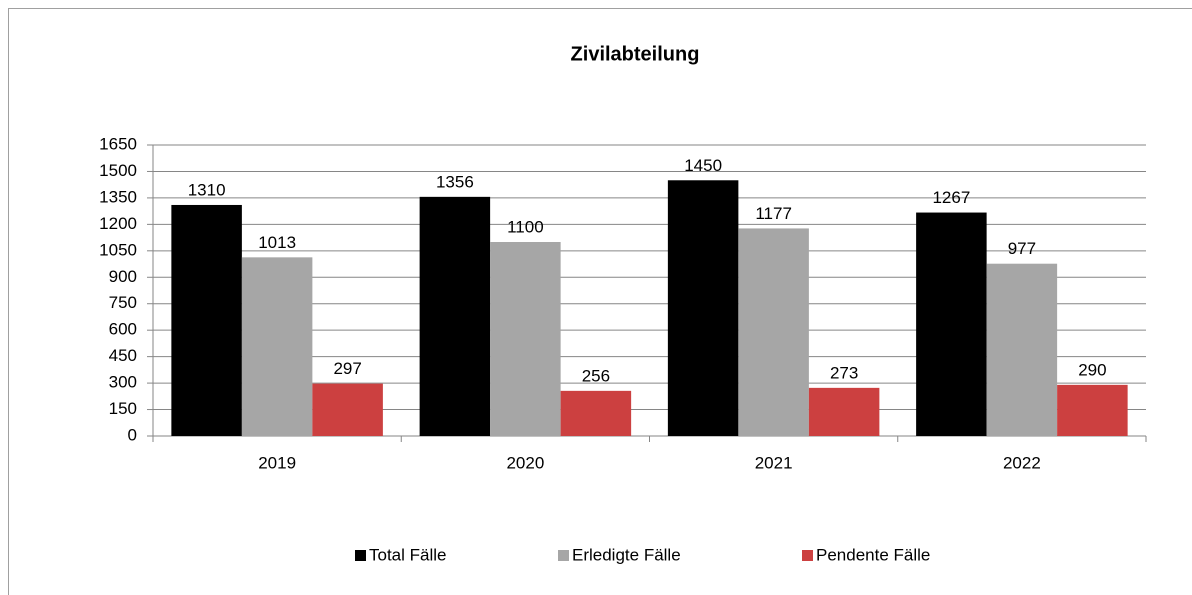 This screenshot has height=595, width=1192. Describe the element at coordinates (118, 196) in the screenshot. I see `y-tick-label: 1350` at that location.